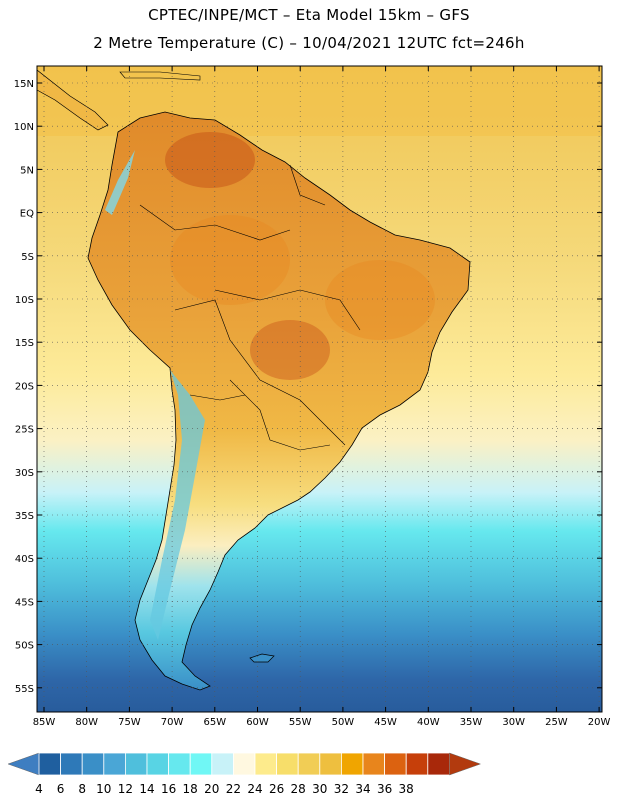 Image resolution: width=618 pixels, height=800 pixels. What do you see at coordinates (214, 722) in the screenshot?
I see `lon-tick-label: 65W` at bounding box center [214, 722].